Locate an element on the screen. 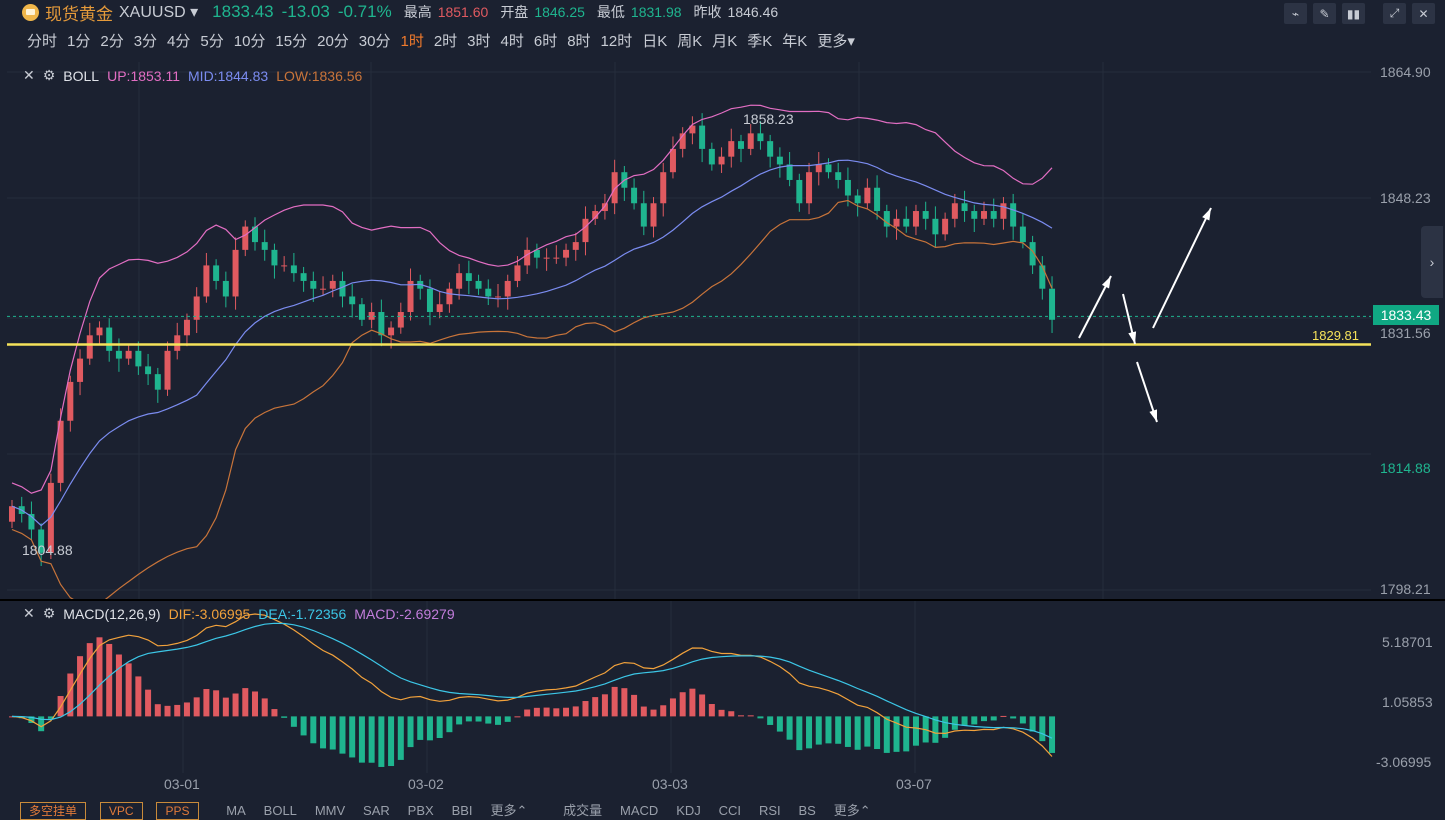 This screenshot has height=820, width=1445. close-indicator-icon: ✕ is located at coordinates (29, 75).